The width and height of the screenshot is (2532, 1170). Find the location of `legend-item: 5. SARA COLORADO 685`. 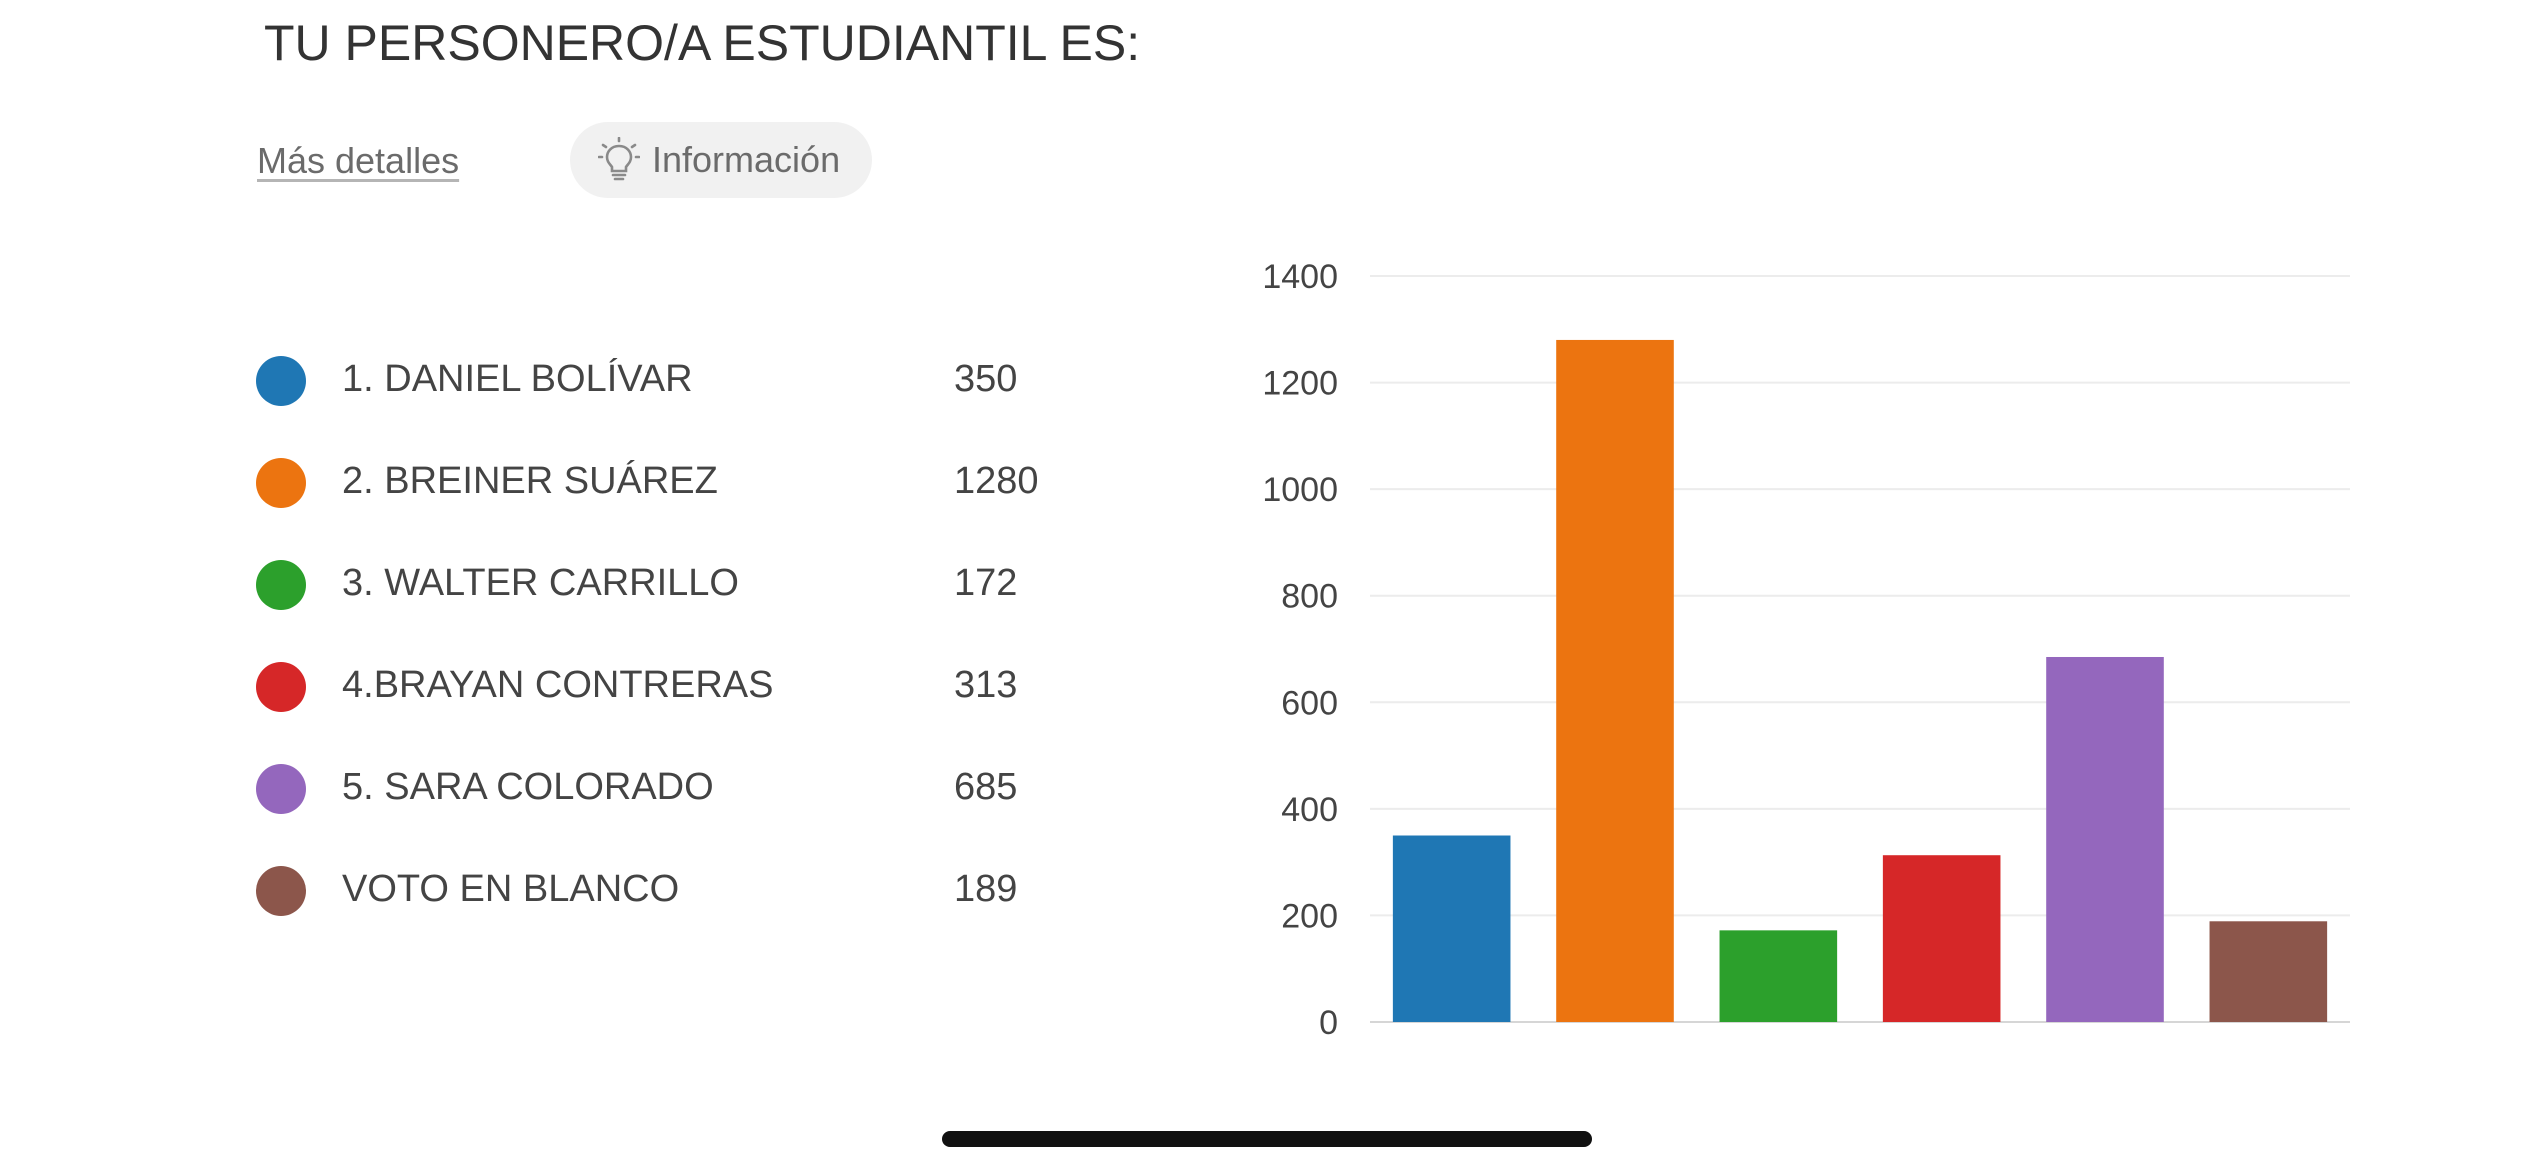

legend-item: 5. SARA COLORADO 685 is located at coordinates (706, 807).